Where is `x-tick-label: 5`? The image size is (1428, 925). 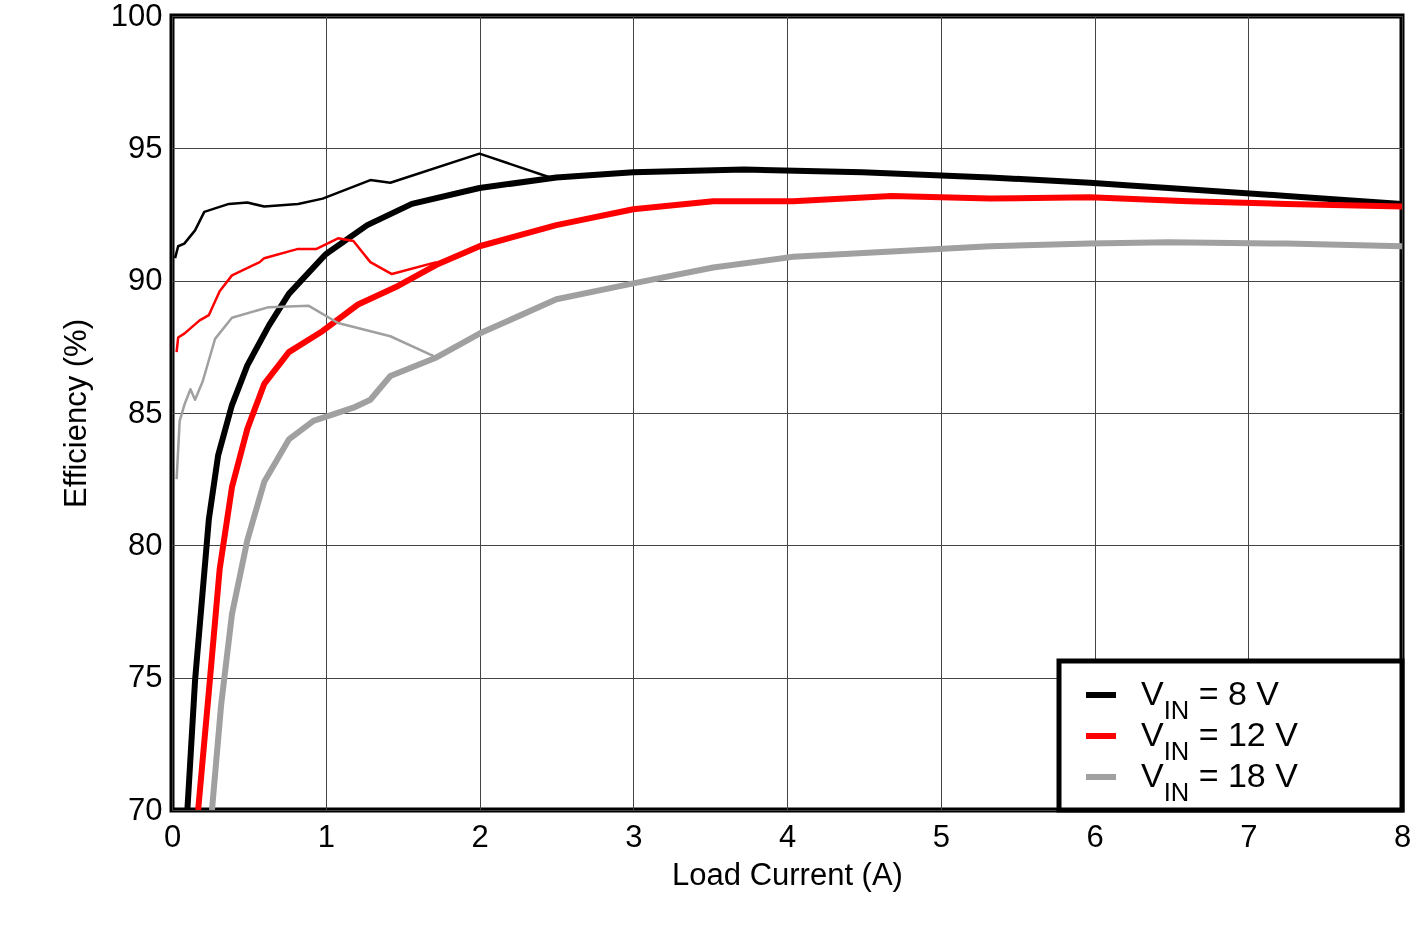 x-tick-label: 5 is located at coordinates (941, 836).